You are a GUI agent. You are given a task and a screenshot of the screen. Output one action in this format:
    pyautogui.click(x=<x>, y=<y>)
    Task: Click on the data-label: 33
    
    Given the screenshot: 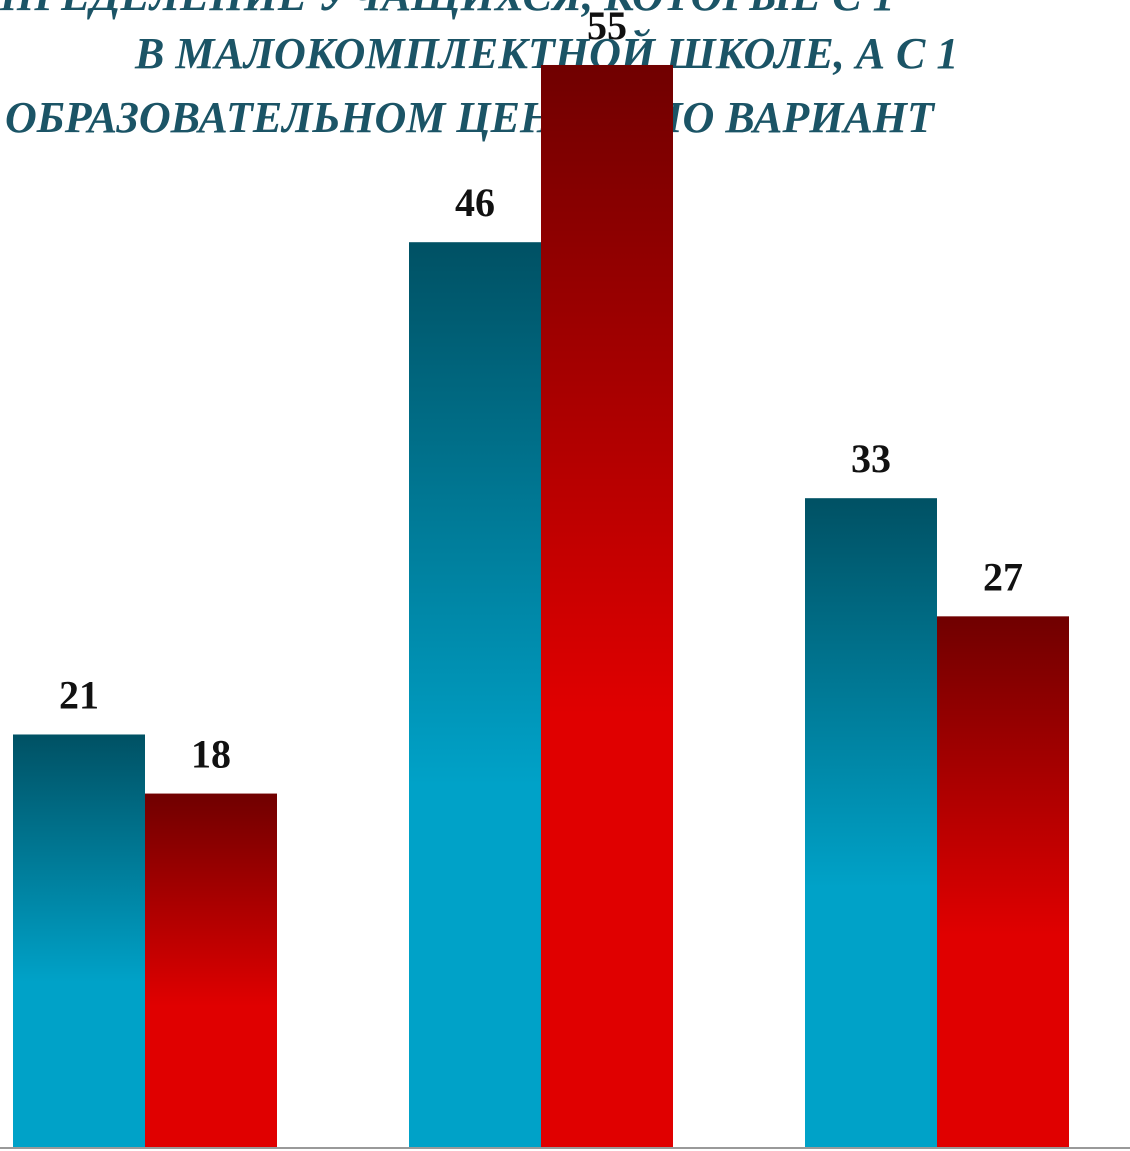 What is the action you would take?
    pyautogui.click(x=871, y=458)
    